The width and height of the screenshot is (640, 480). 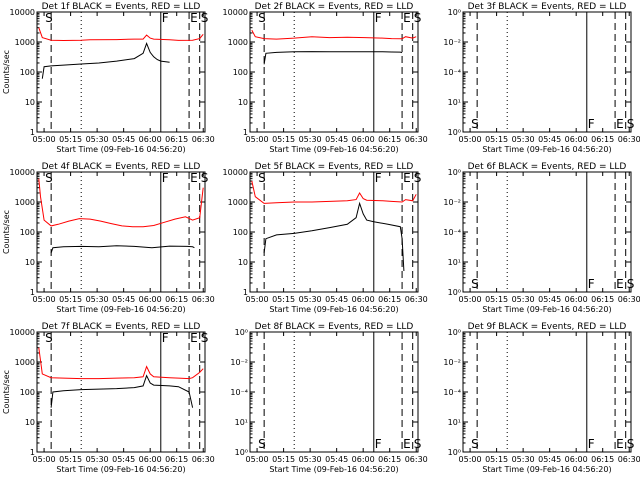 What do you see at coordinates (27, 72) in the screenshot?
I see `y-tick-label: 100` at bounding box center [27, 72].